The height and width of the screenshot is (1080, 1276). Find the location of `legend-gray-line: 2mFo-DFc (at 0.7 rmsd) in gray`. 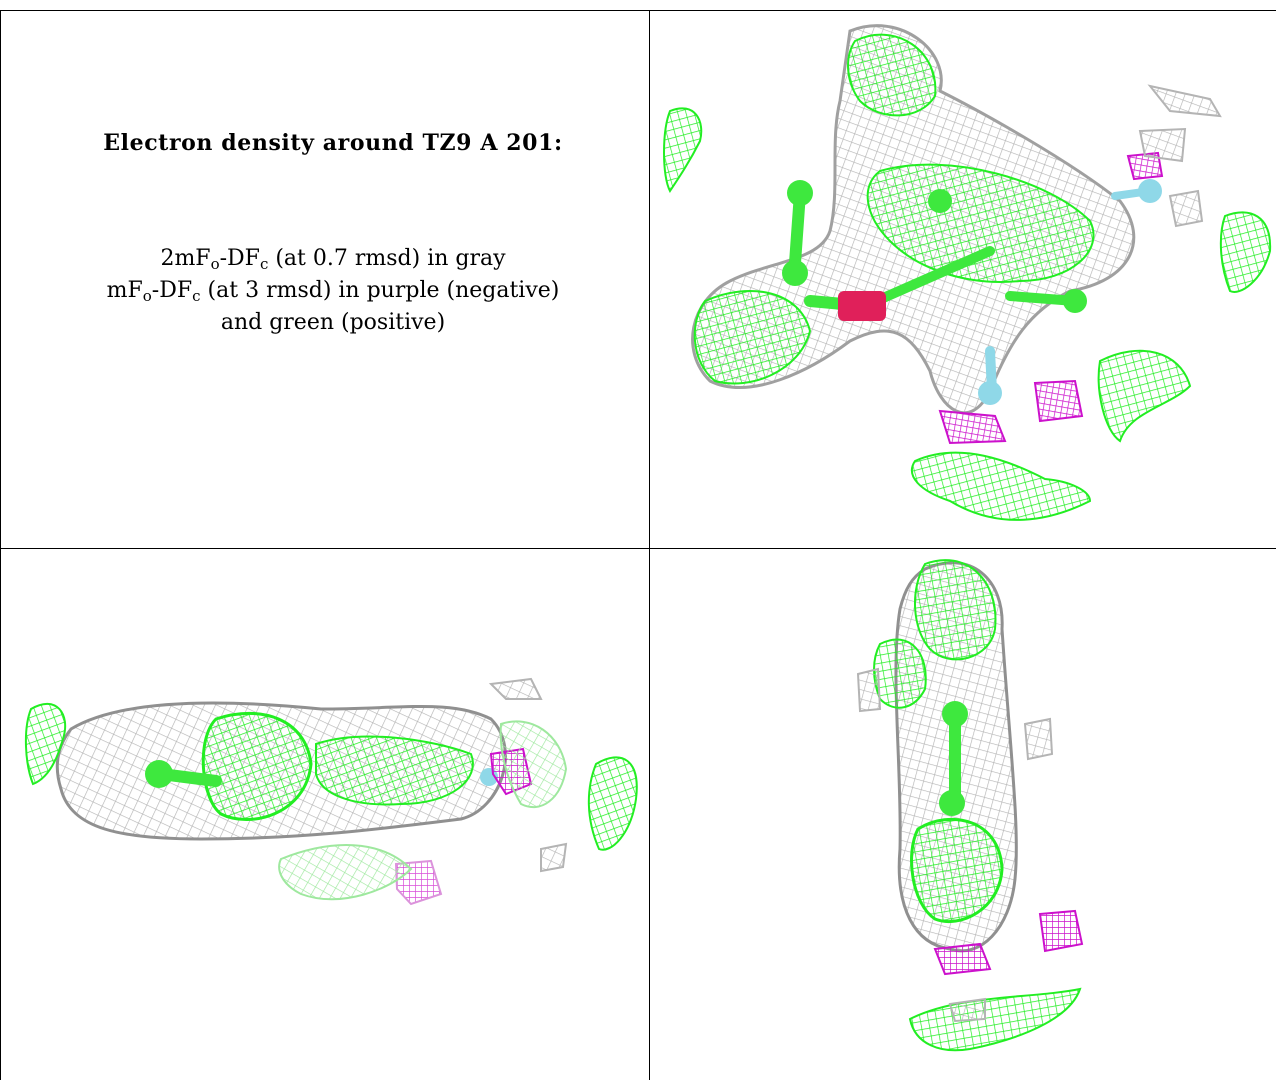

legend-gray-line: 2mFo-DFc (at 0.7 rmsd) in gray is located at coordinates (333, 259).